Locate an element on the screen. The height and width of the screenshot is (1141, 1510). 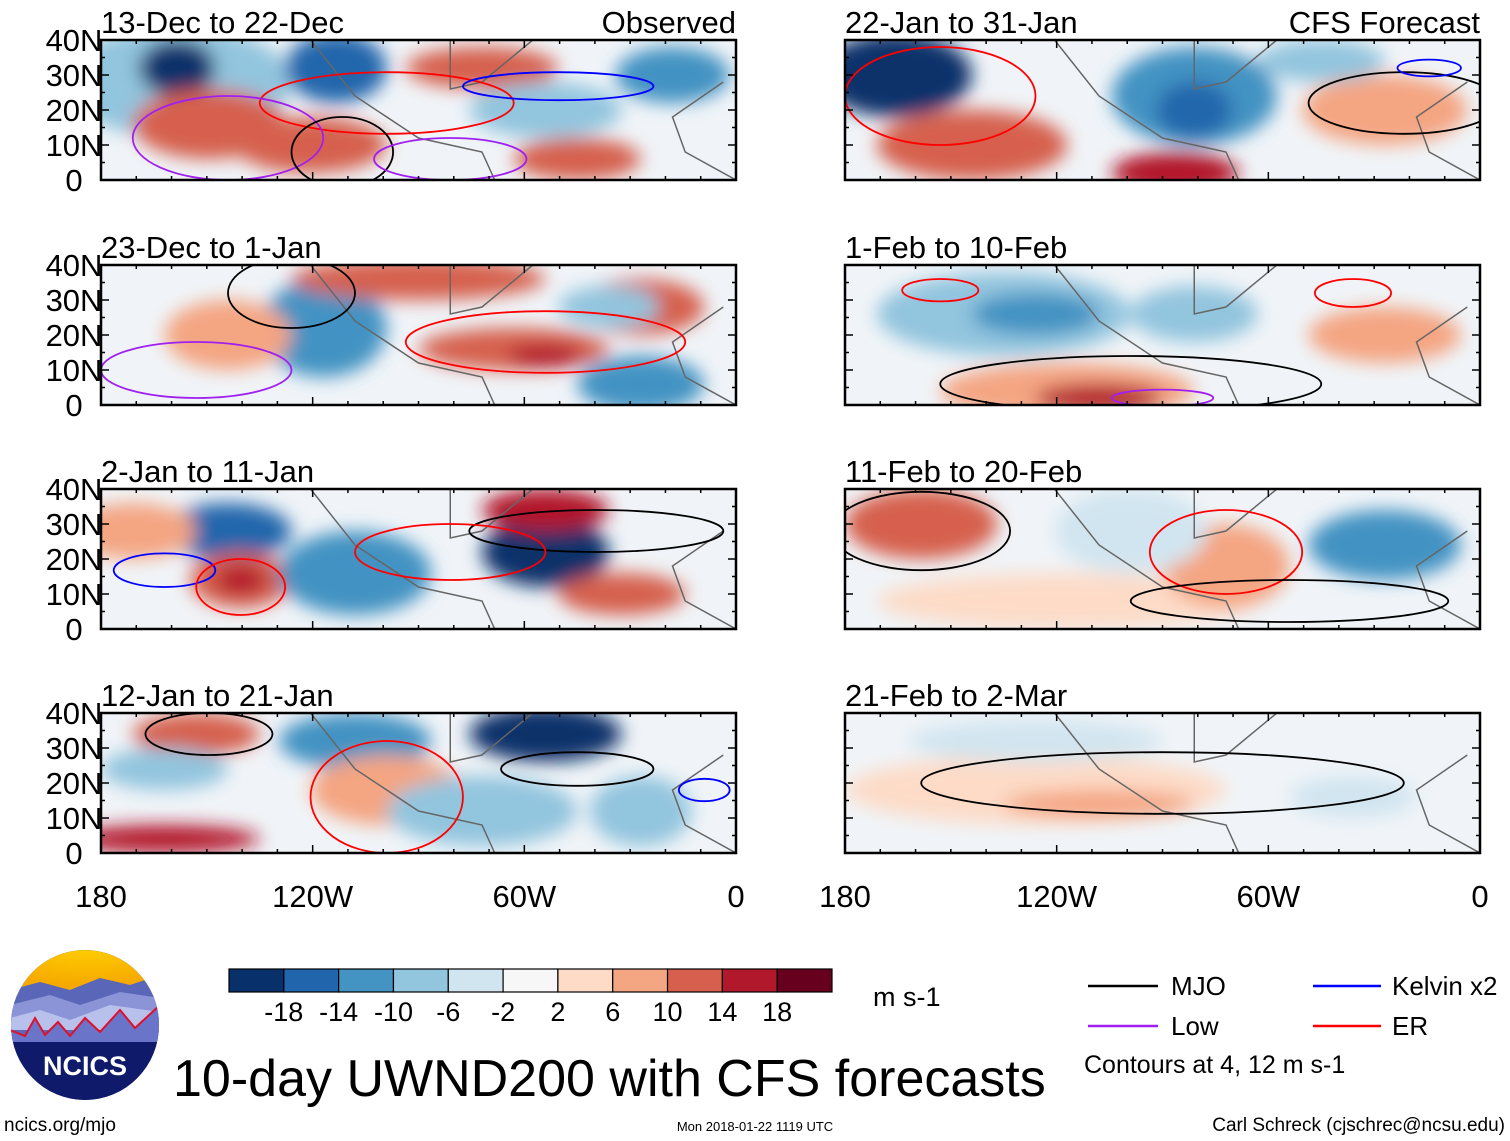
panel-title: 12-Jan to 21-Jan is located at coordinates (217, 695).